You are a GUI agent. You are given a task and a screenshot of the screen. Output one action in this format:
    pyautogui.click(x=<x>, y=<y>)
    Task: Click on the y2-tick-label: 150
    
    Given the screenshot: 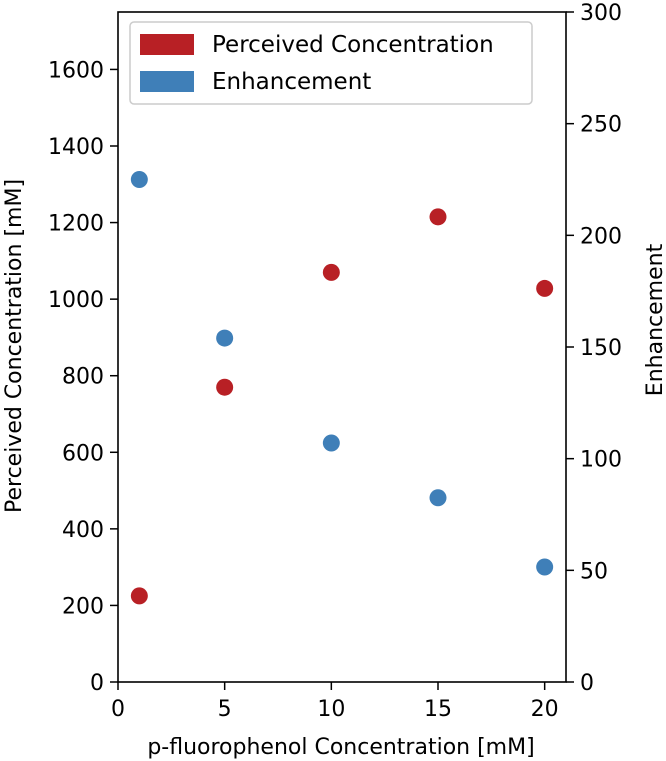 What is the action you would take?
    pyautogui.click(x=601, y=348)
    